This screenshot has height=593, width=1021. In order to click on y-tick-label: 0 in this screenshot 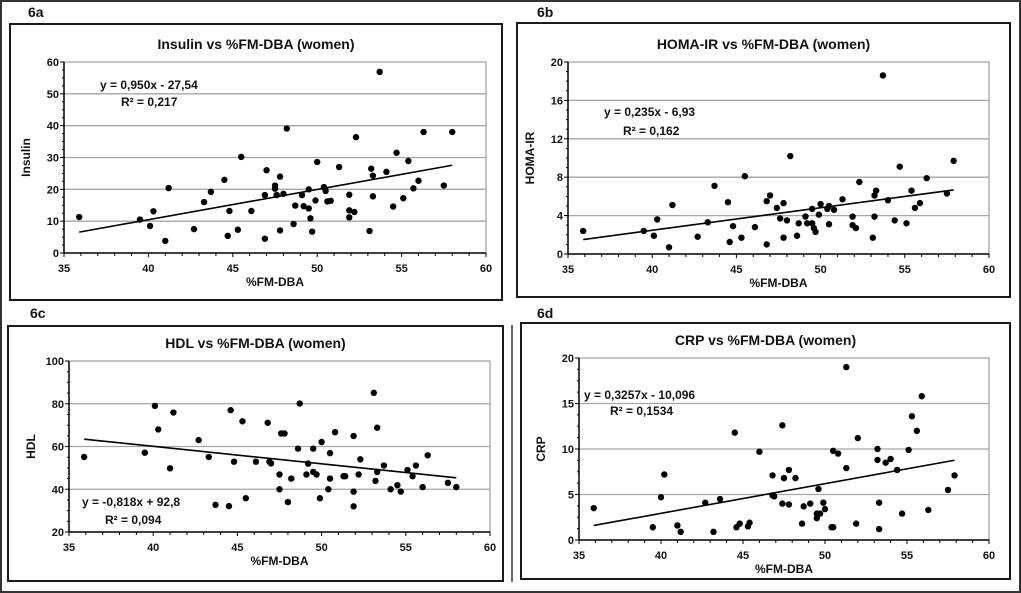, I will do `click(560, 255)`.